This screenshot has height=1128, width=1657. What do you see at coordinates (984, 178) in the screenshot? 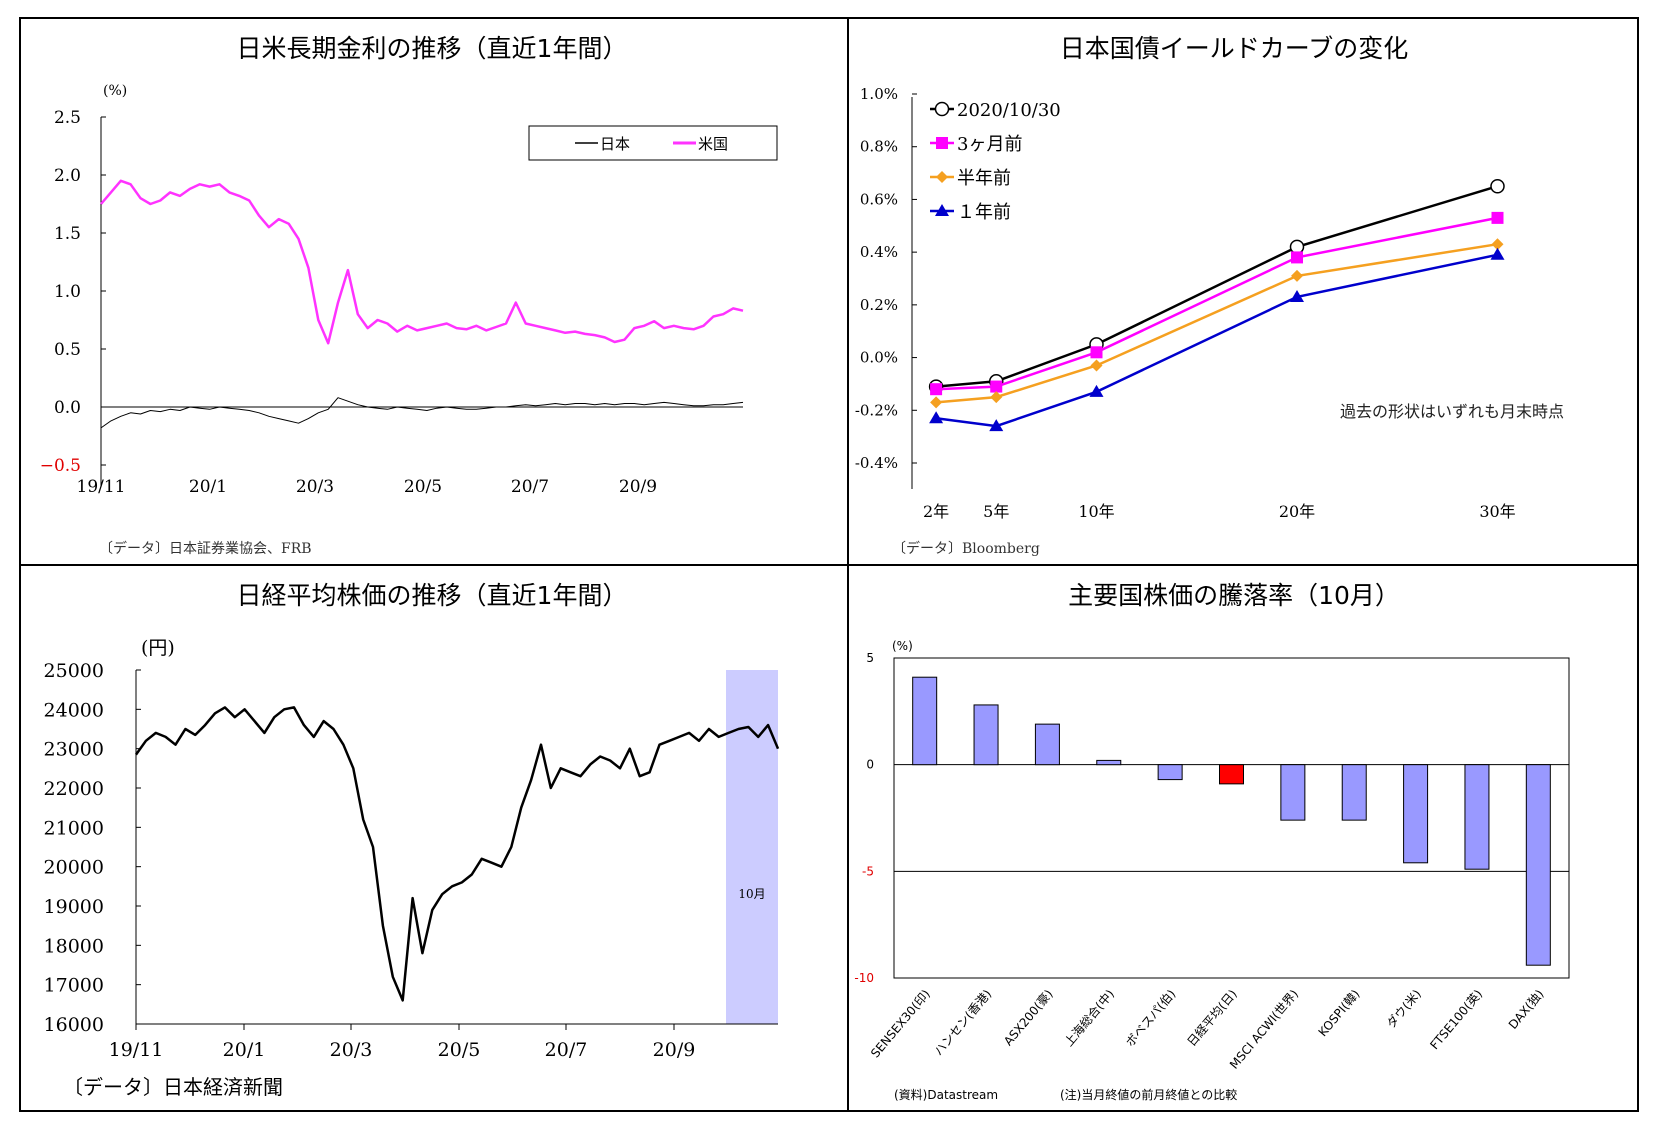
I see `legend-label: 半年前` at bounding box center [984, 178].